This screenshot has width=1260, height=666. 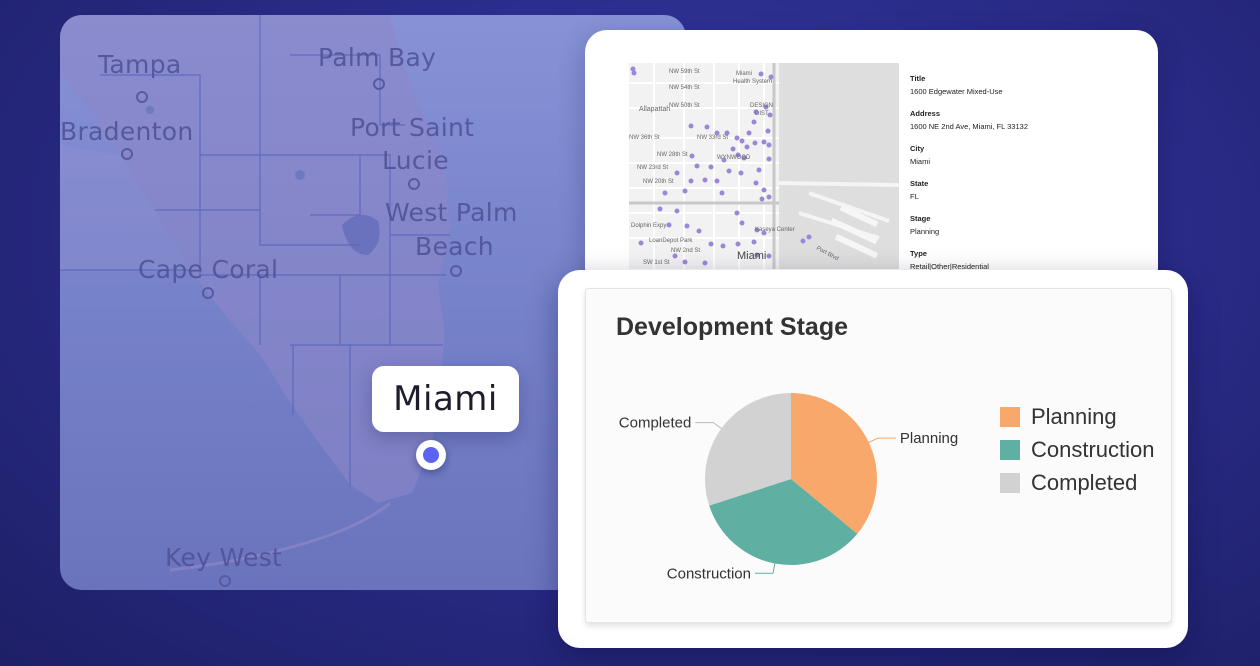 What do you see at coordinates (1084, 482) in the screenshot?
I see `legend-label-completed: Completed` at bounding box center [1084, 482].